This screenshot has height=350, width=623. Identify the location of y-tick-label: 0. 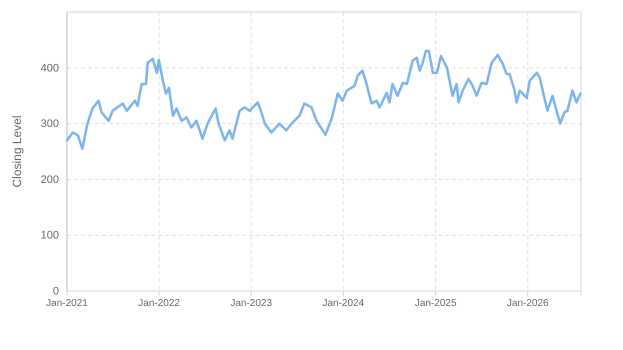
(55, 292).